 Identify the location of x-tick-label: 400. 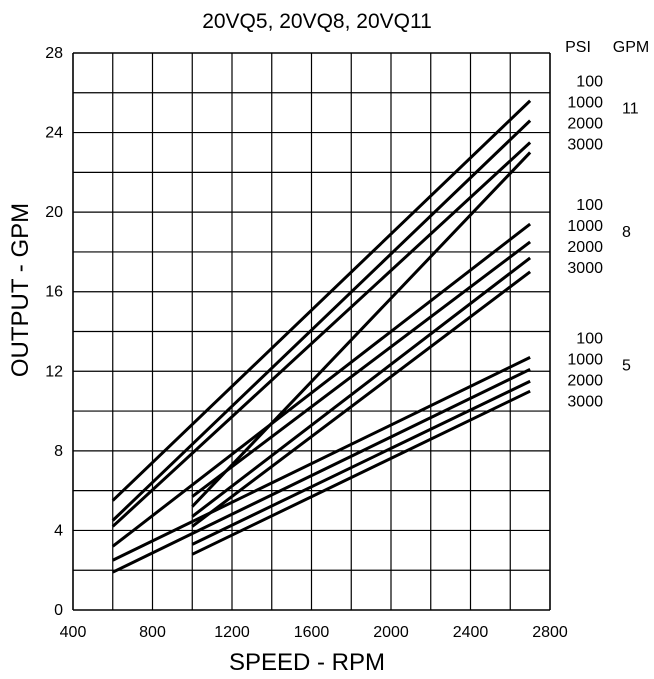
(73, 632).